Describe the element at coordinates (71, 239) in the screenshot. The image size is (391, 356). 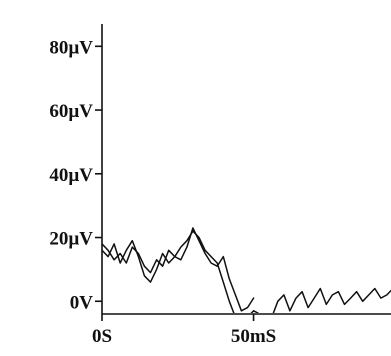
I see `y-tick-label: 20µV` at that location.